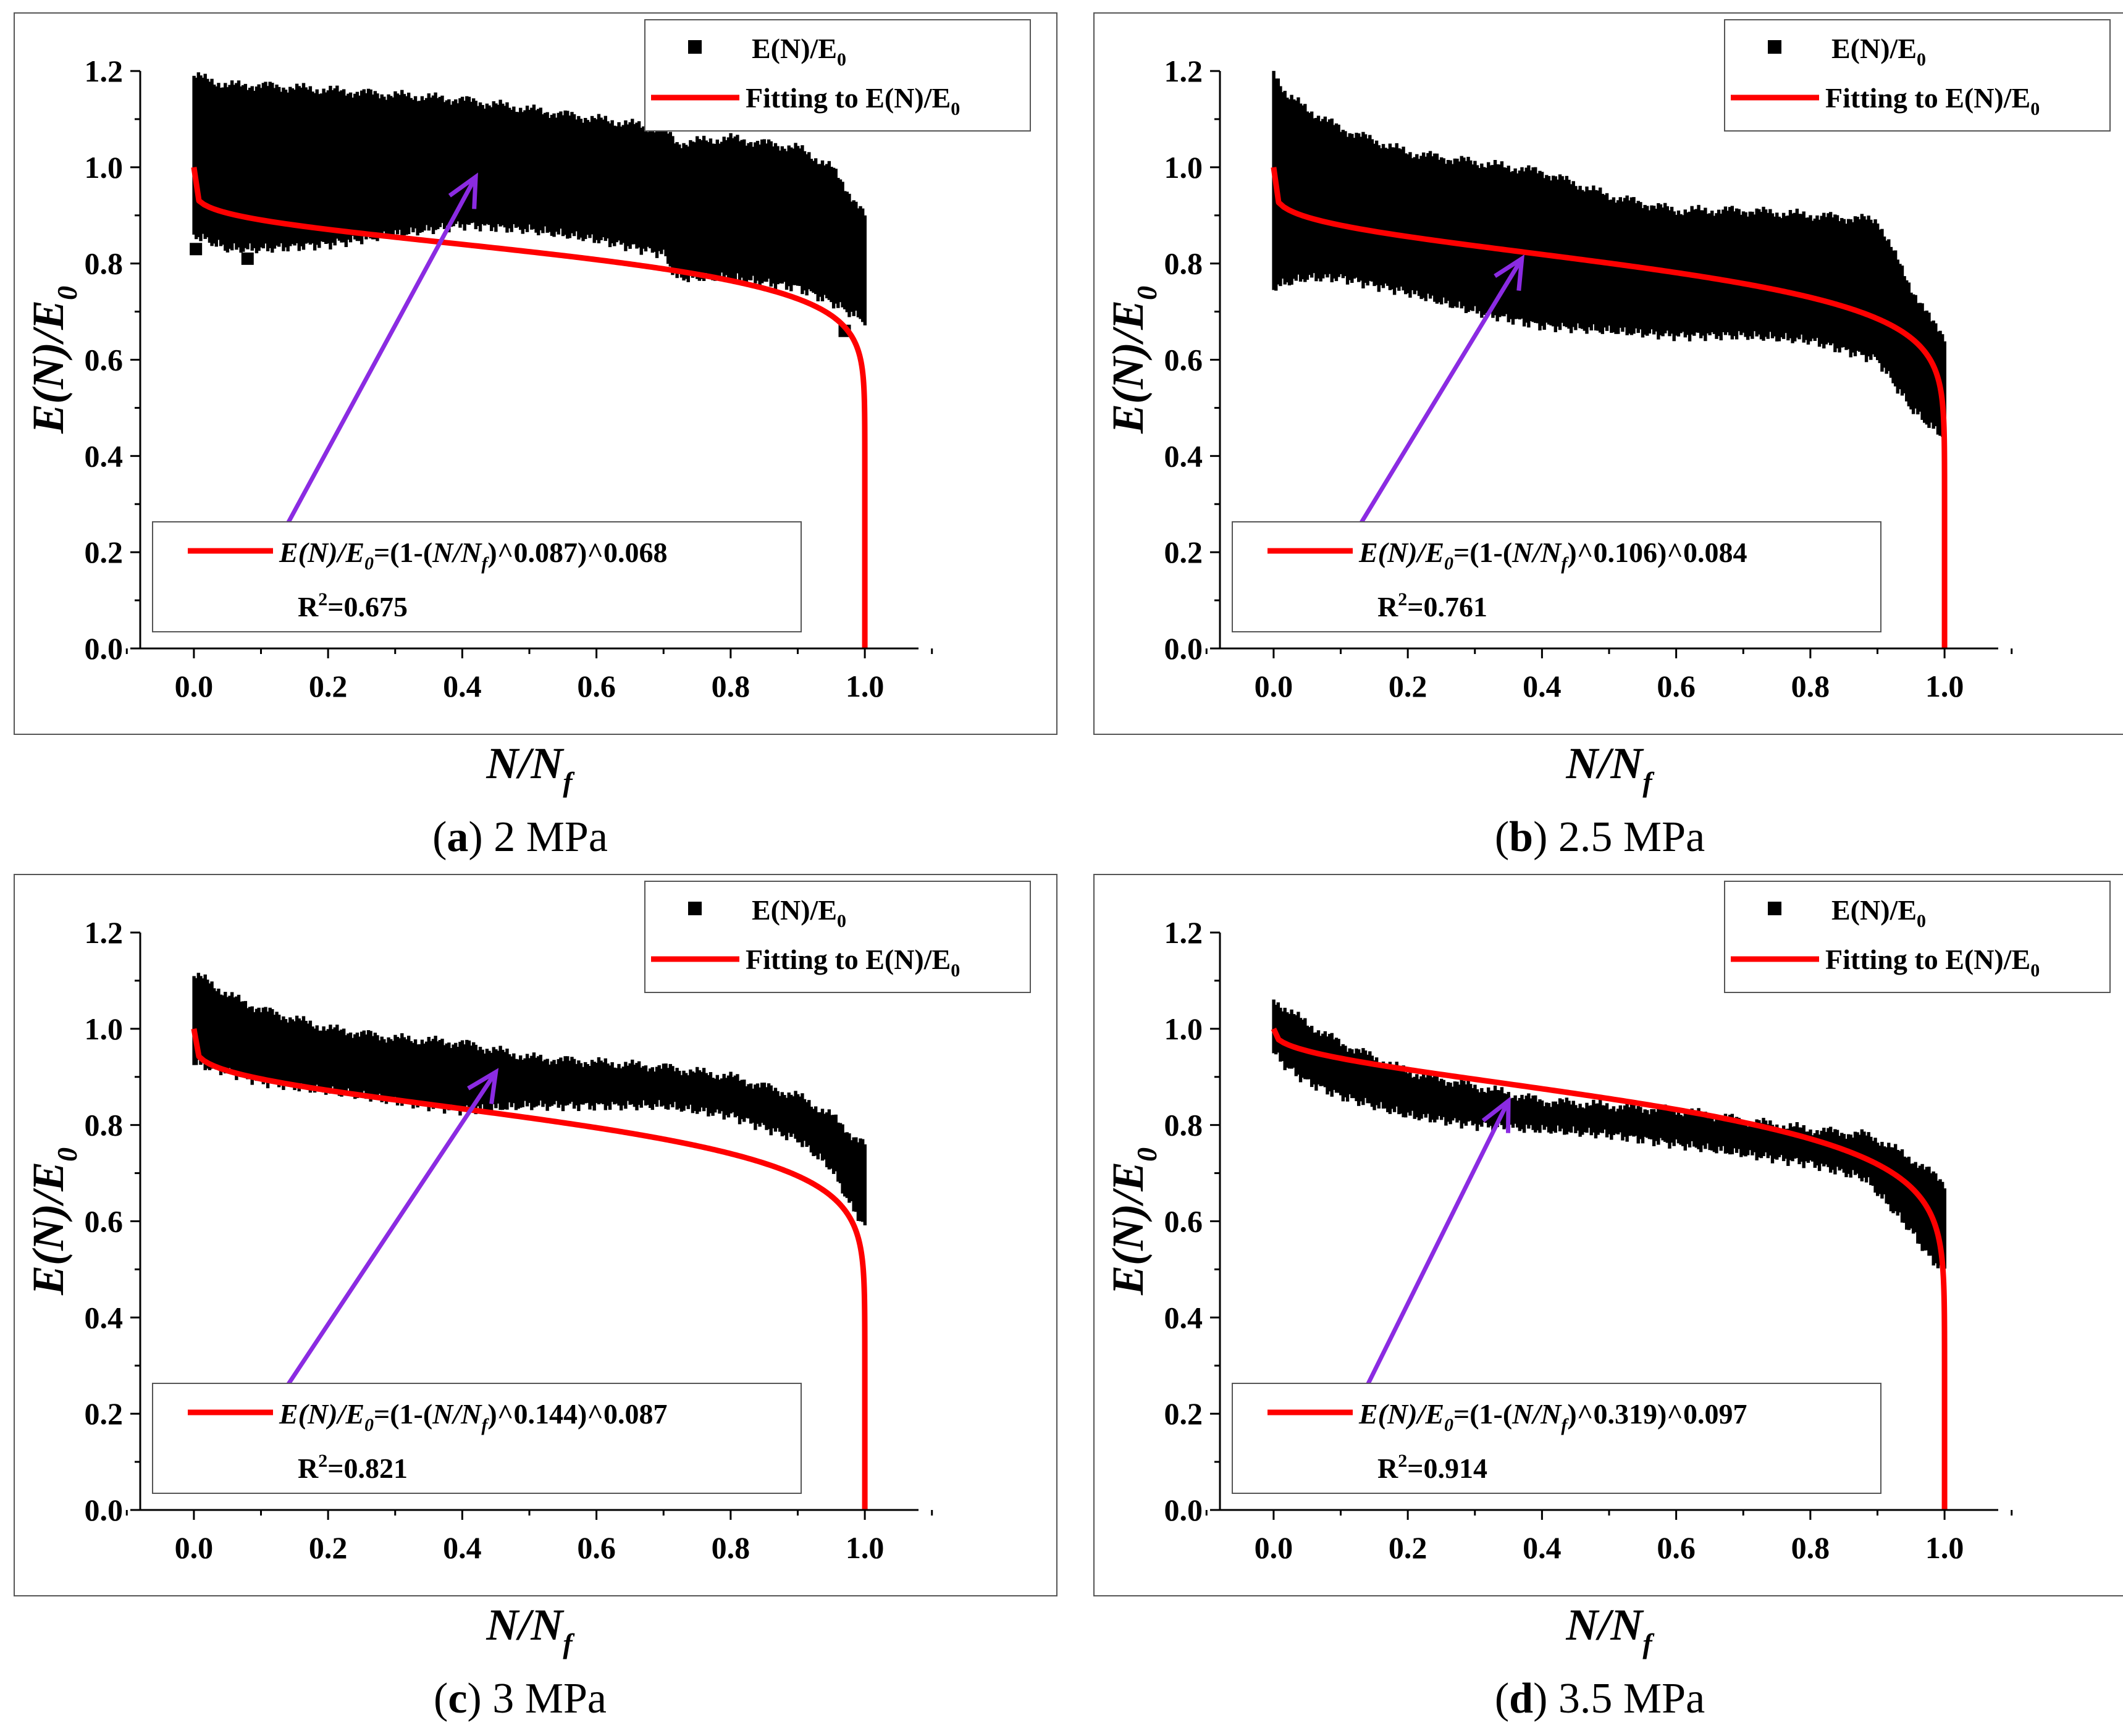  What do you see at coordinates (1657, 1414) in the screenshot?
I see `equation-rhs: )^0.319)^0.097` at bounding box center [1657, 1414].